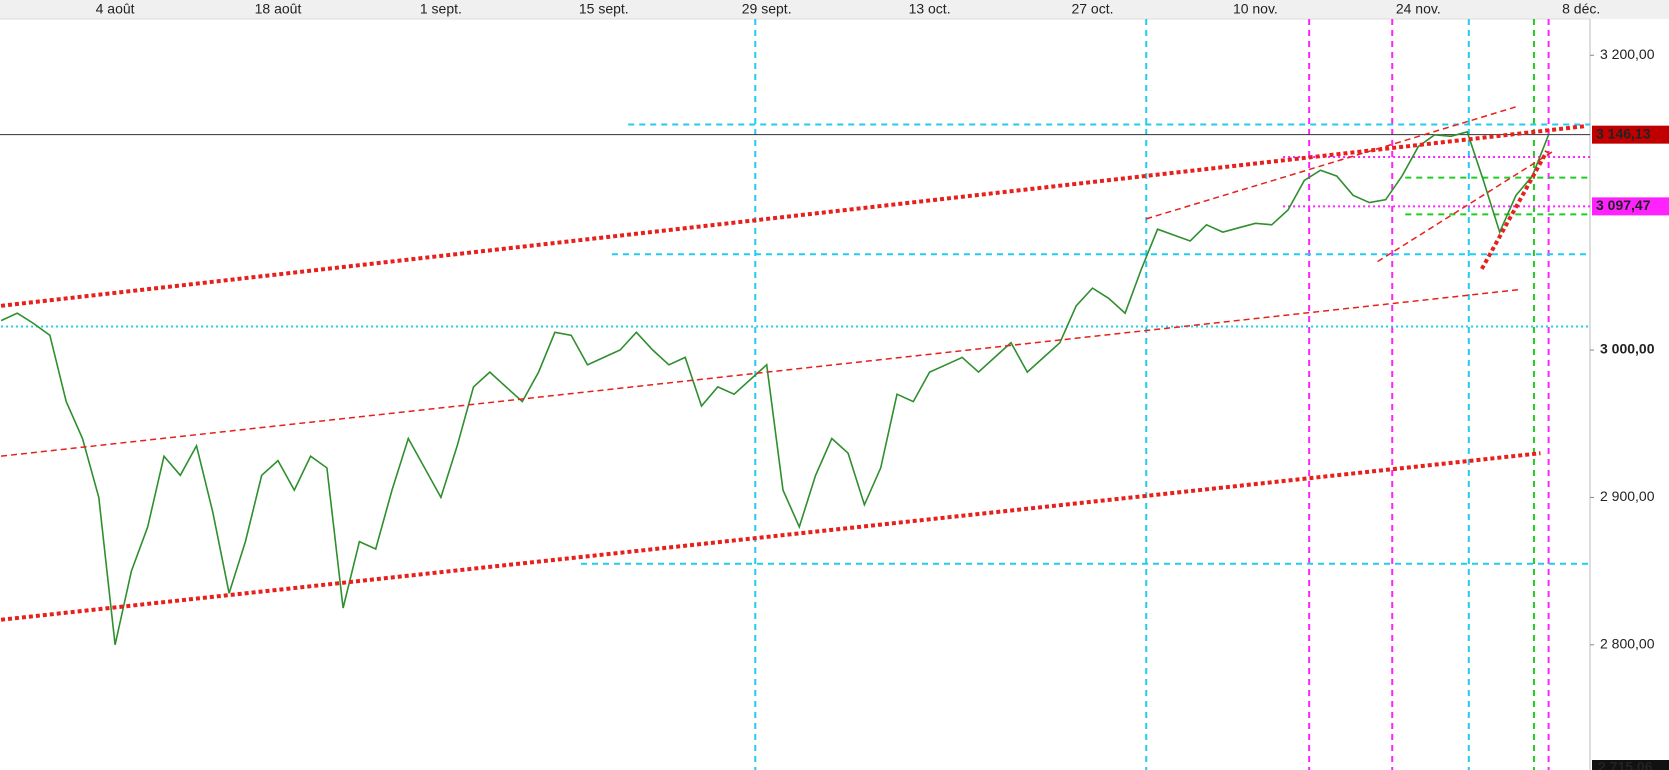  I want to click on date-bar, so click(834, 9).